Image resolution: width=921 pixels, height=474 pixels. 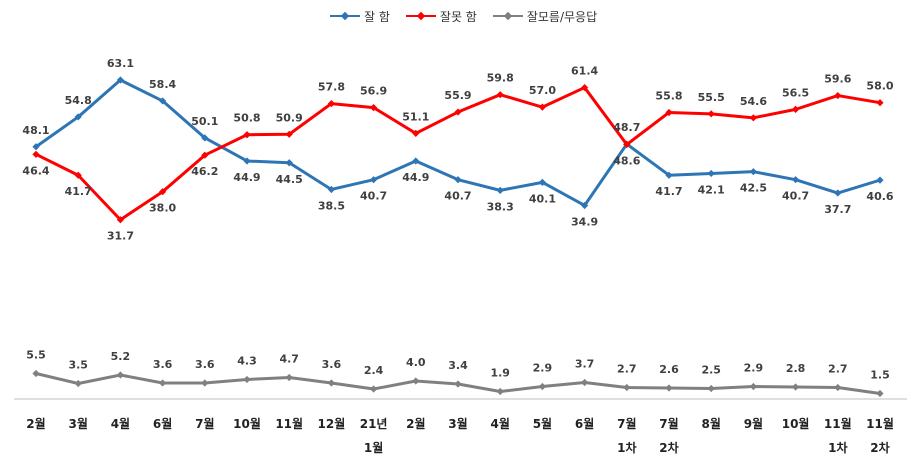 What do you see at coordinates (626, 127) in the screenshot?
I see `data-label-good-14: 48.7` at bounding box center [626, 127].